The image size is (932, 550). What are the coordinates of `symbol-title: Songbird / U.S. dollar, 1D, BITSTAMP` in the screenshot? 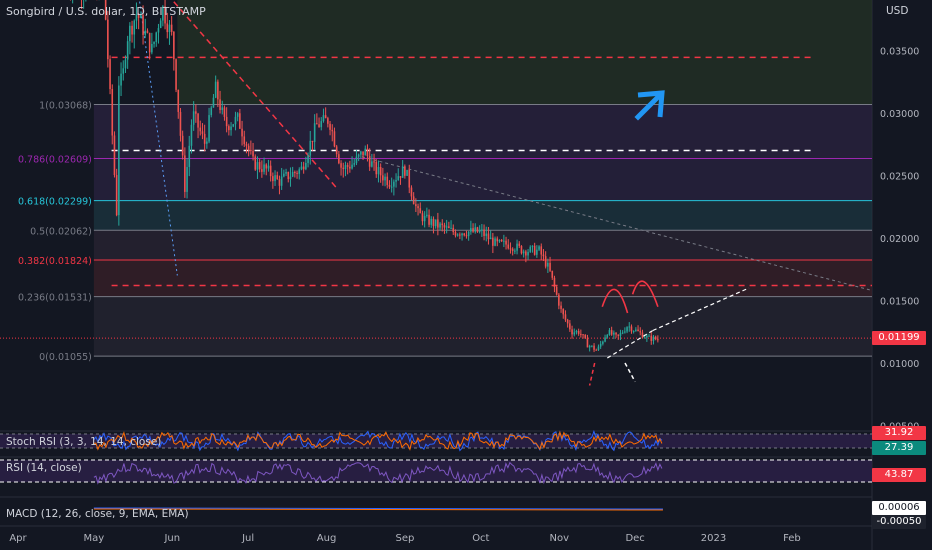 It's located at (106, 11).